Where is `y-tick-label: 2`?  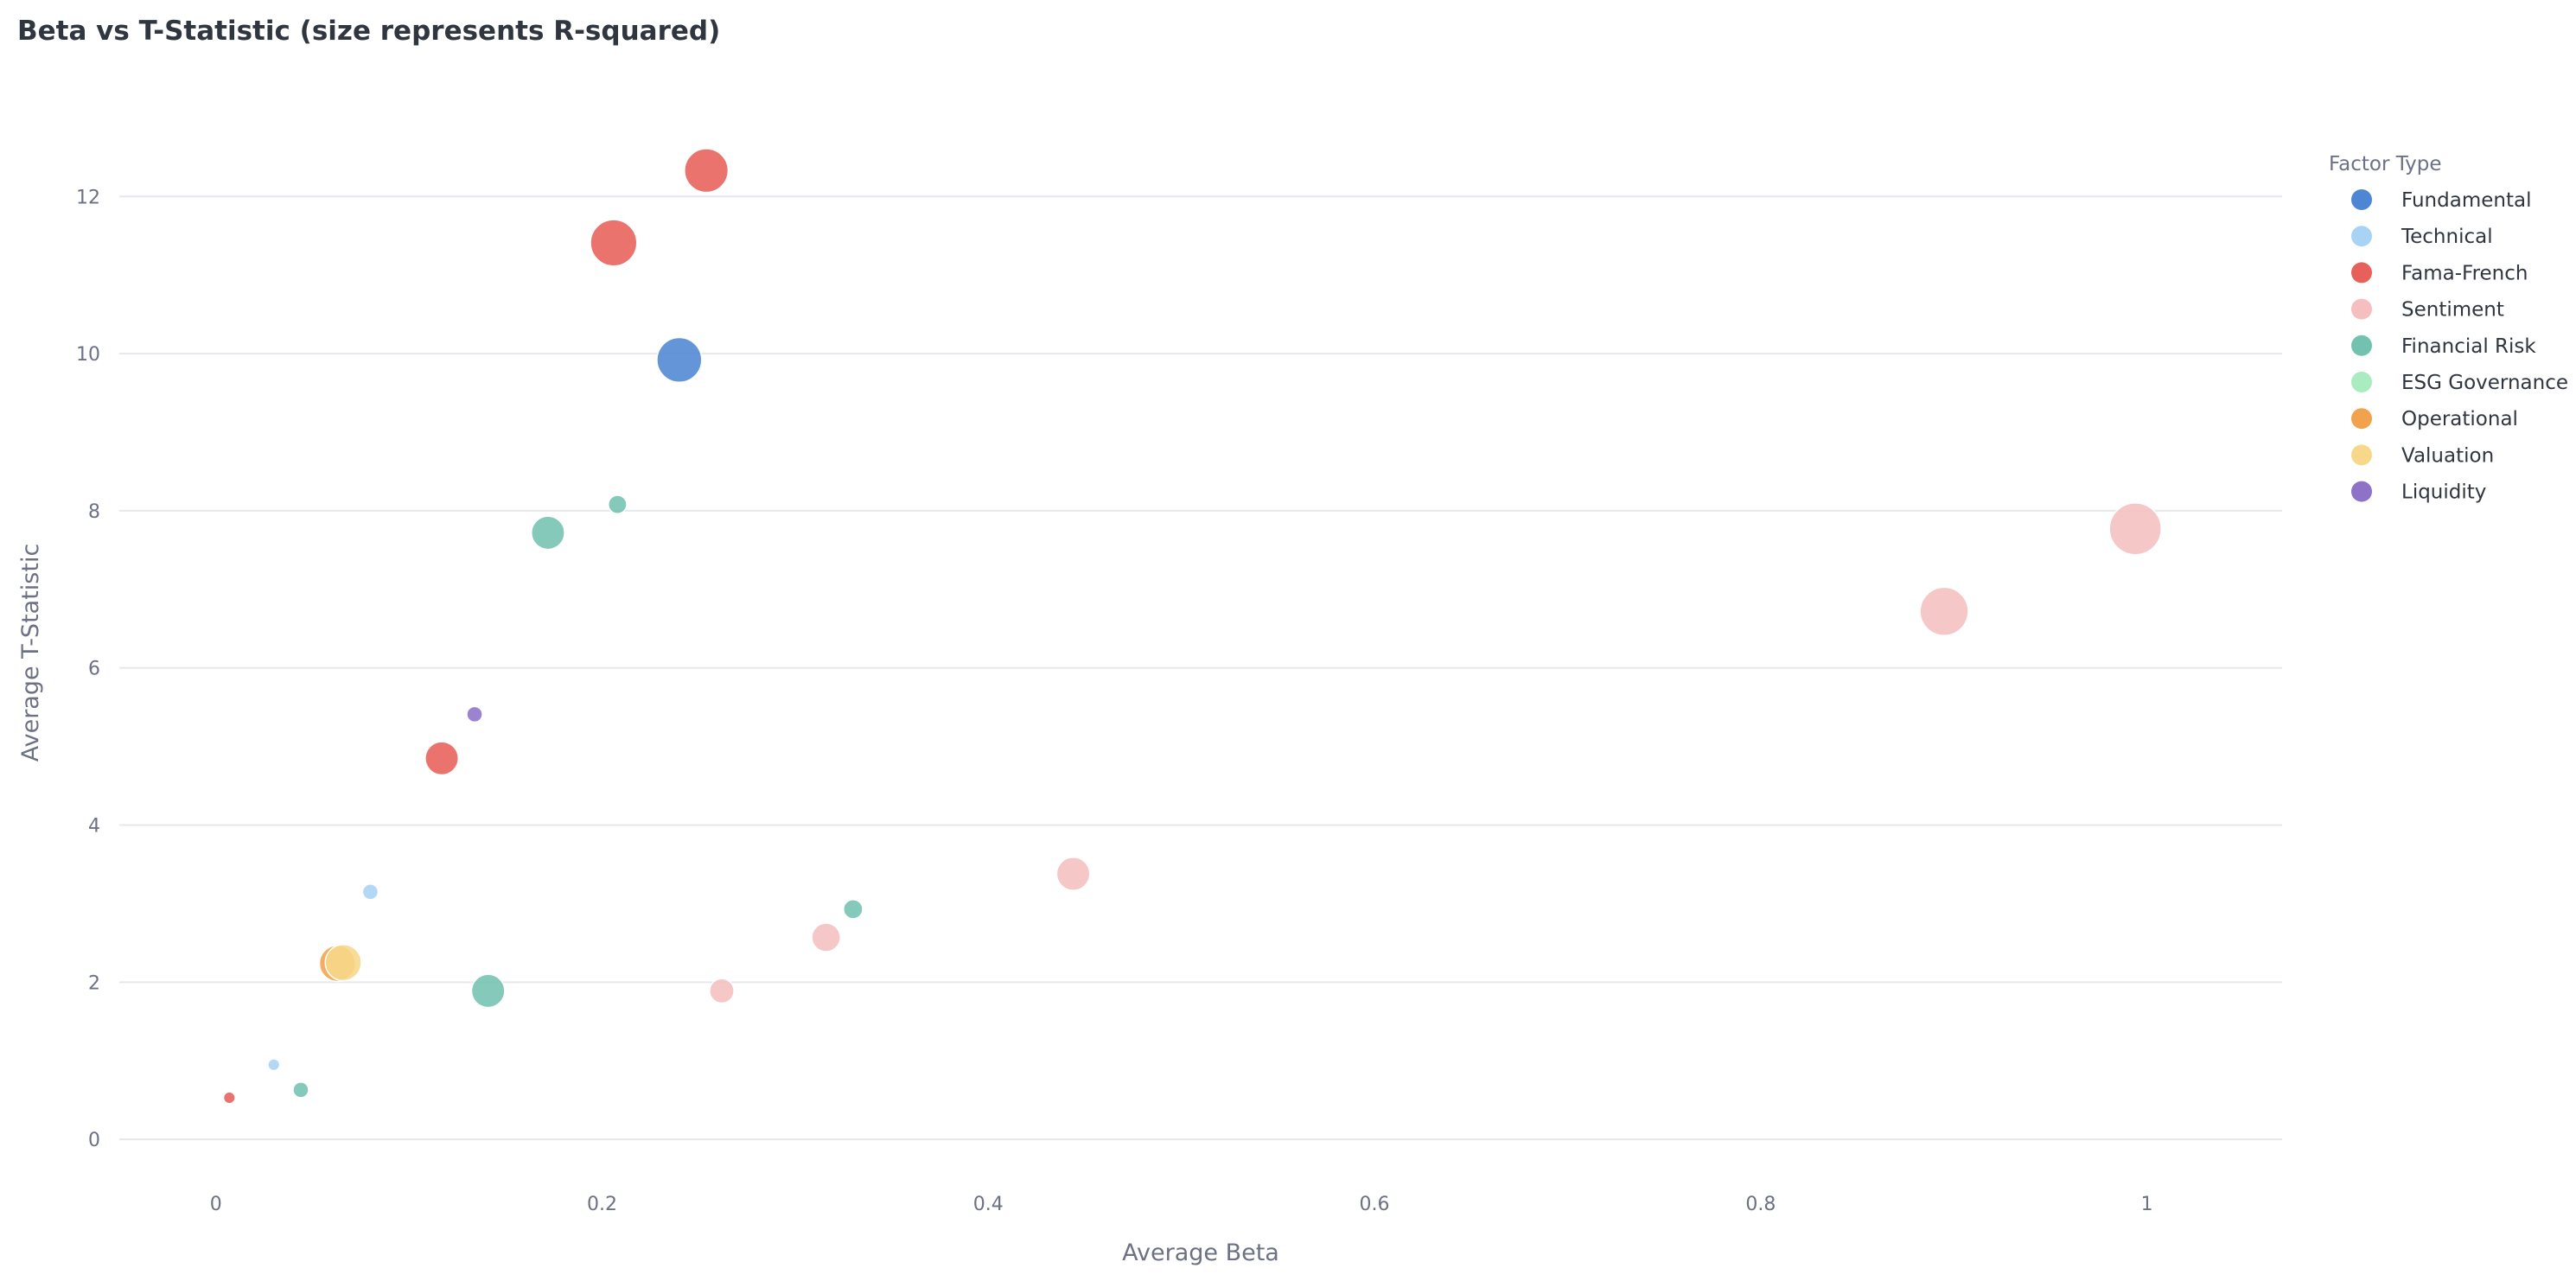 y-tick-label: 2 is located at coordinates (94, 983).